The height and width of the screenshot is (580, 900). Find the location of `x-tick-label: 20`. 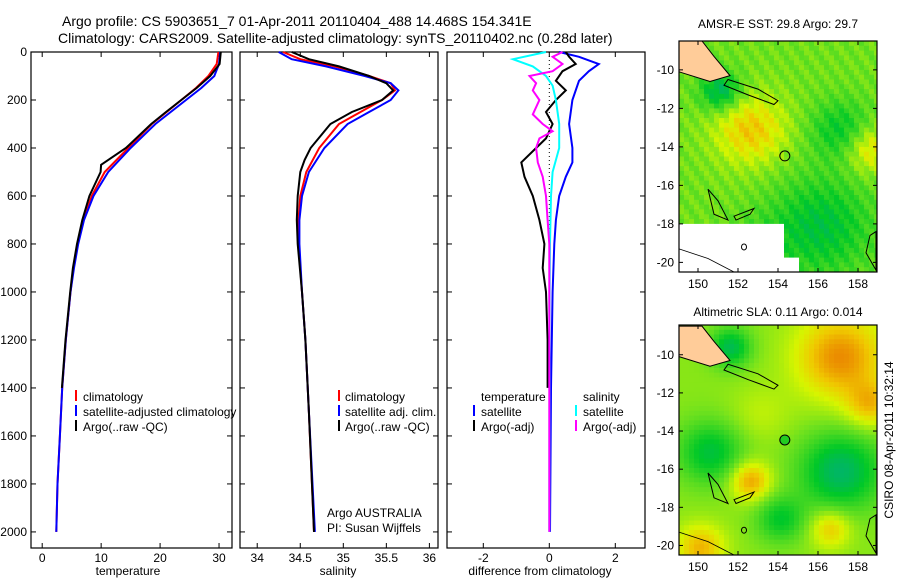

x-tick-label: 20 is located at coordinates (160, 558).